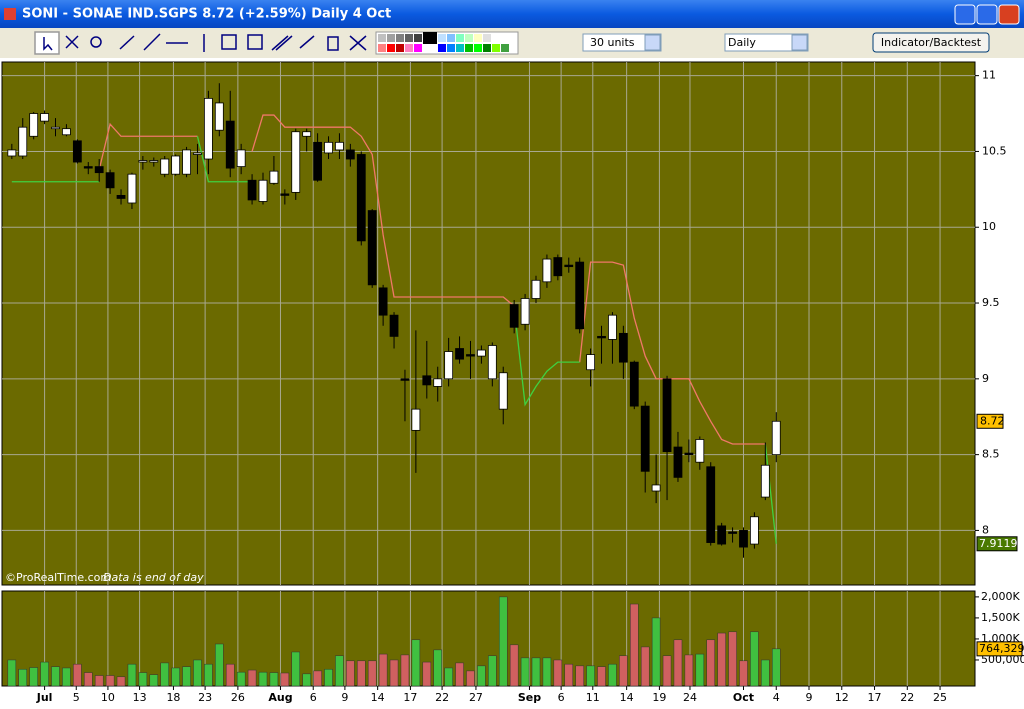 The width and height of the screenshot is (1024, 709). I want to click on x-tick-label: 9, so click(344, 697).